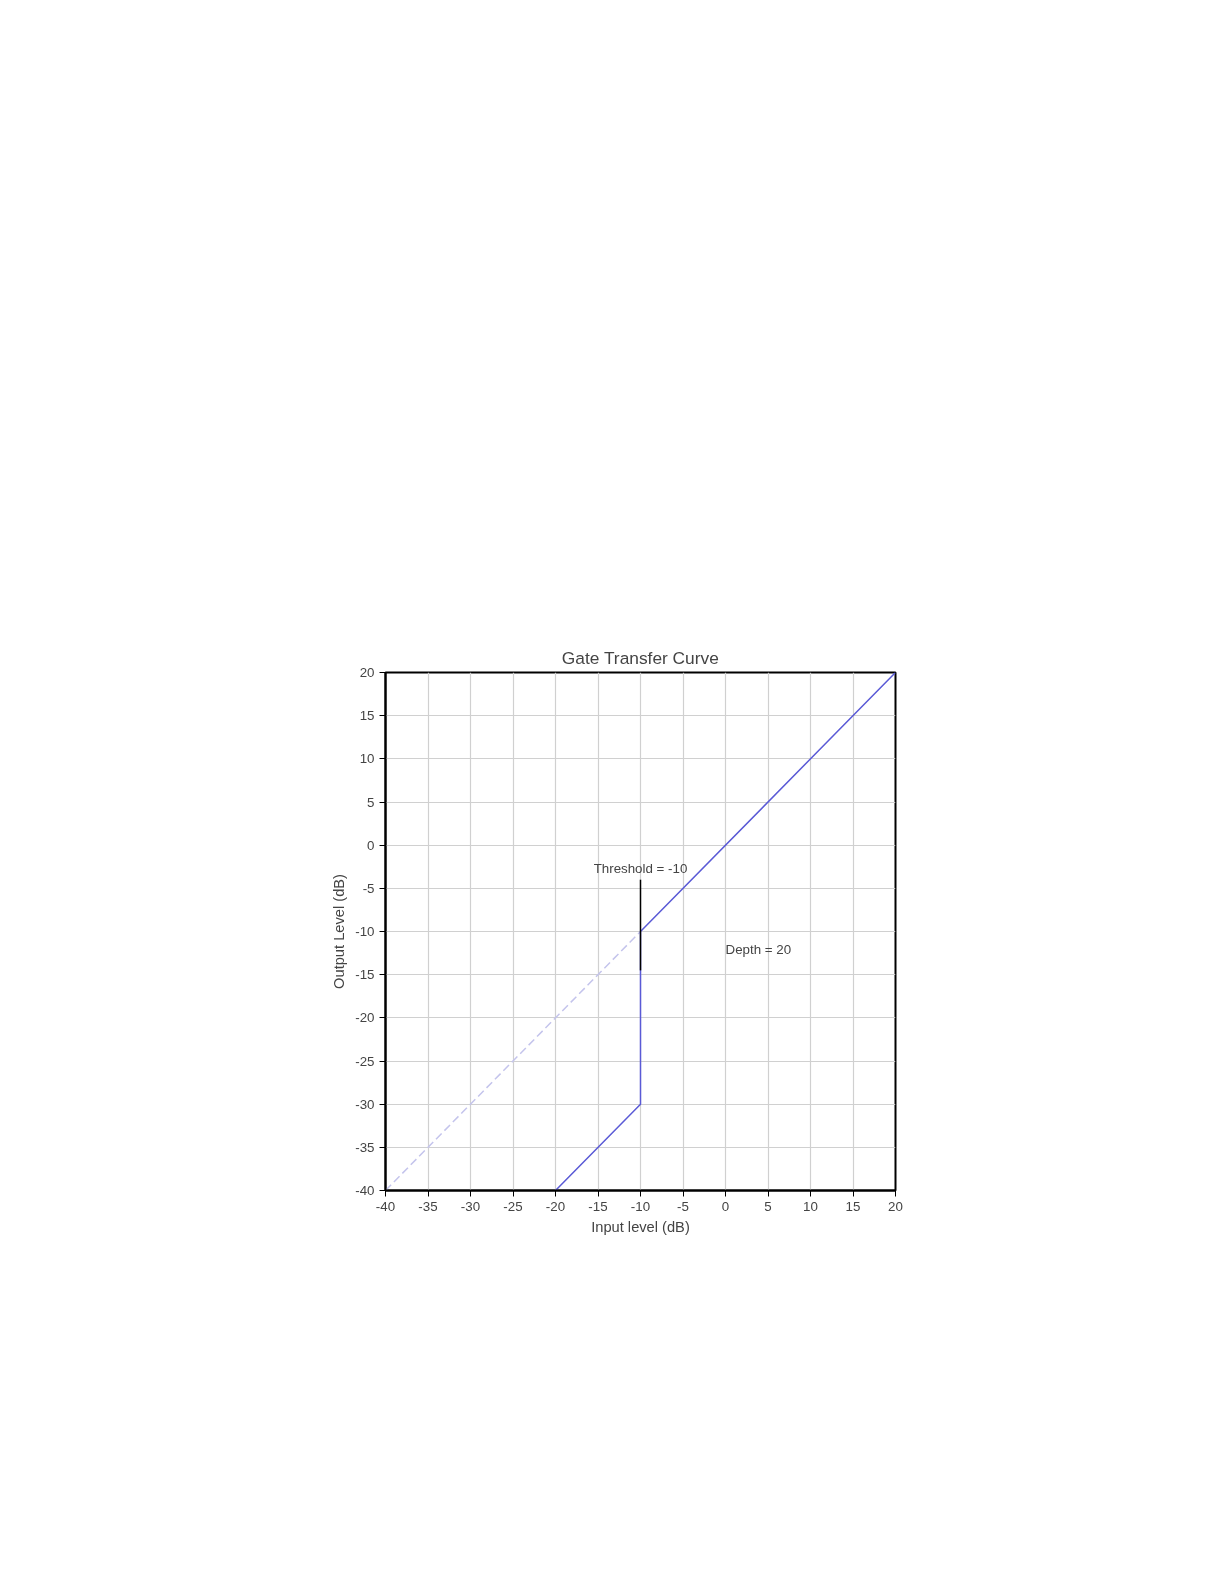  I want to click on chart-title: Gate Transfer Curve, so click(640, 657).